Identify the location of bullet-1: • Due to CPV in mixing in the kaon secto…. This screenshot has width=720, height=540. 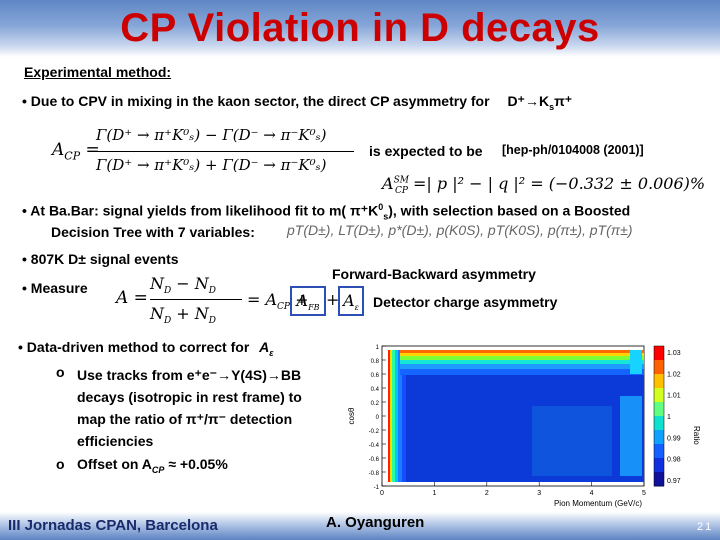
(297, 102).